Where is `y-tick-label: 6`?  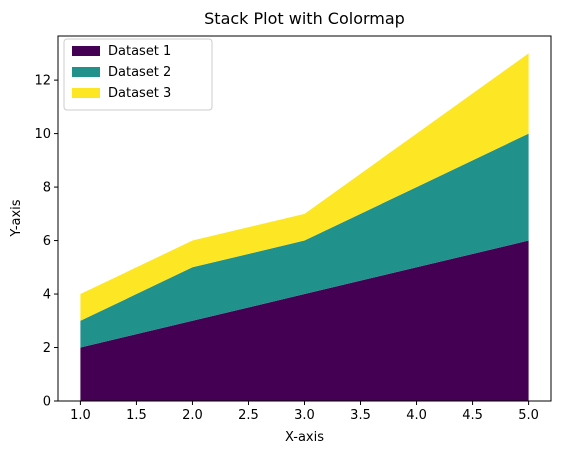
y-tick-label: 6 is located at coordinates (47, 241).